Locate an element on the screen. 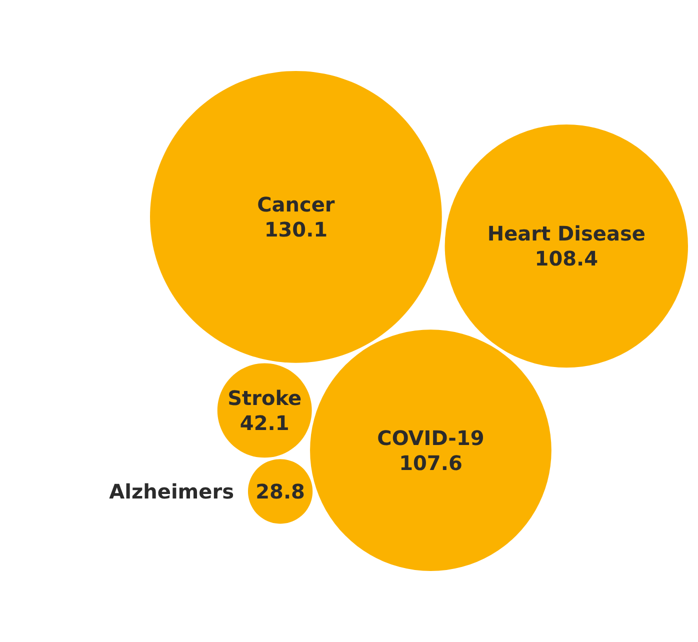 This screenshot has height=642, width=698. data-label: 130.1 is located at coordinates (296, 229).